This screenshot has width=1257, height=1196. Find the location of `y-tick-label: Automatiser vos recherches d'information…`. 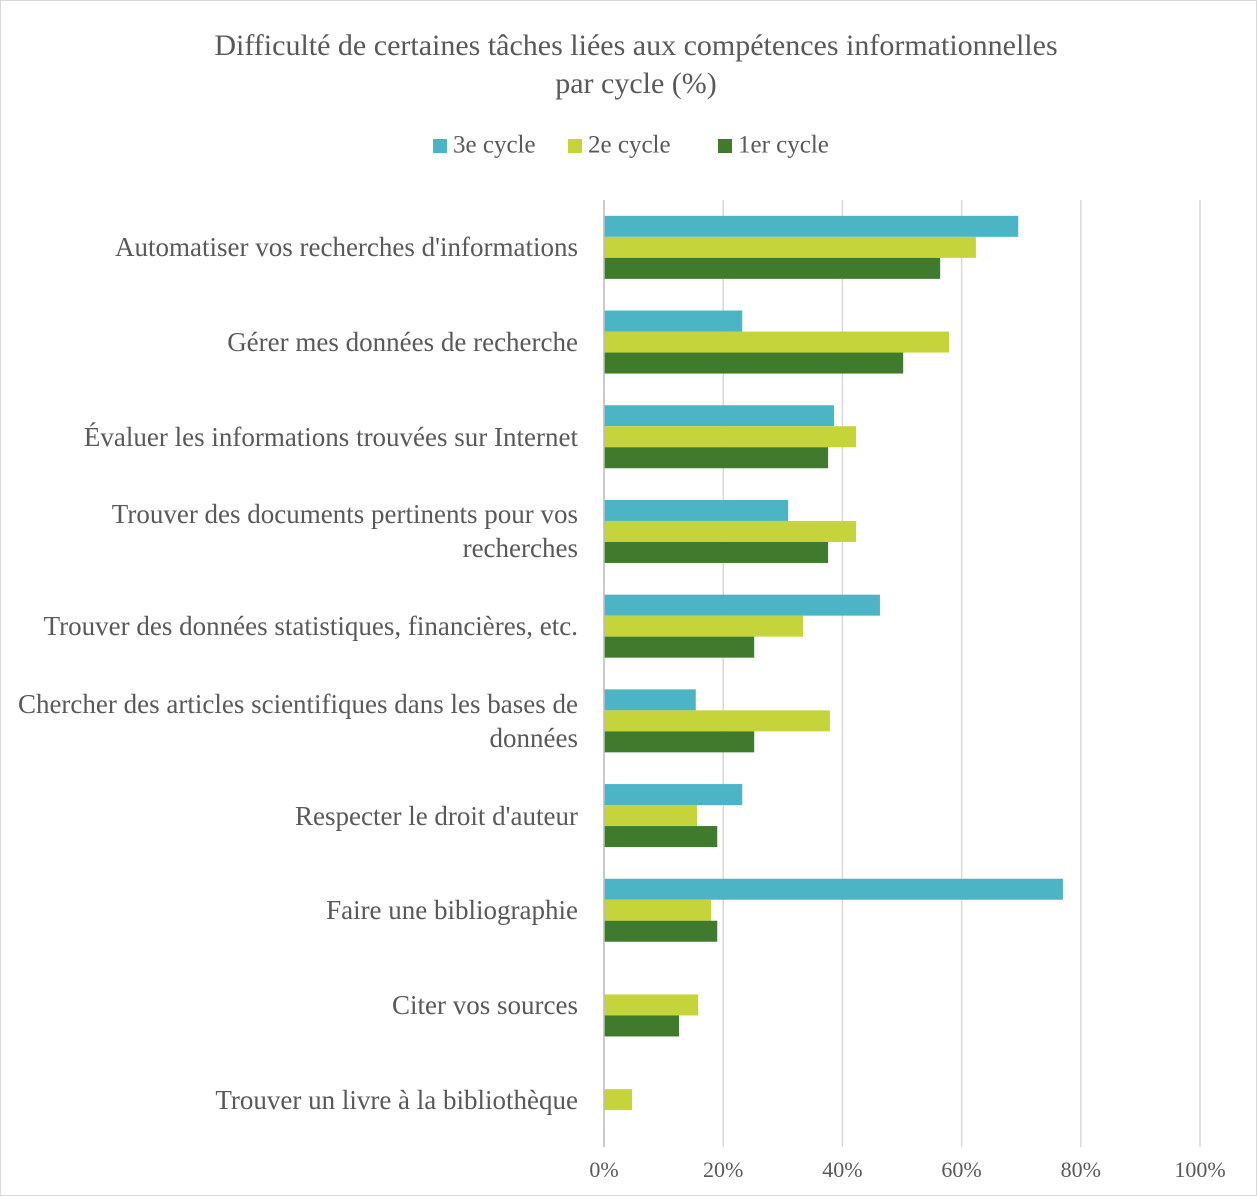

y-tick-label: Automatiser vos recherches d'information… is located at coordinates (346, 247).